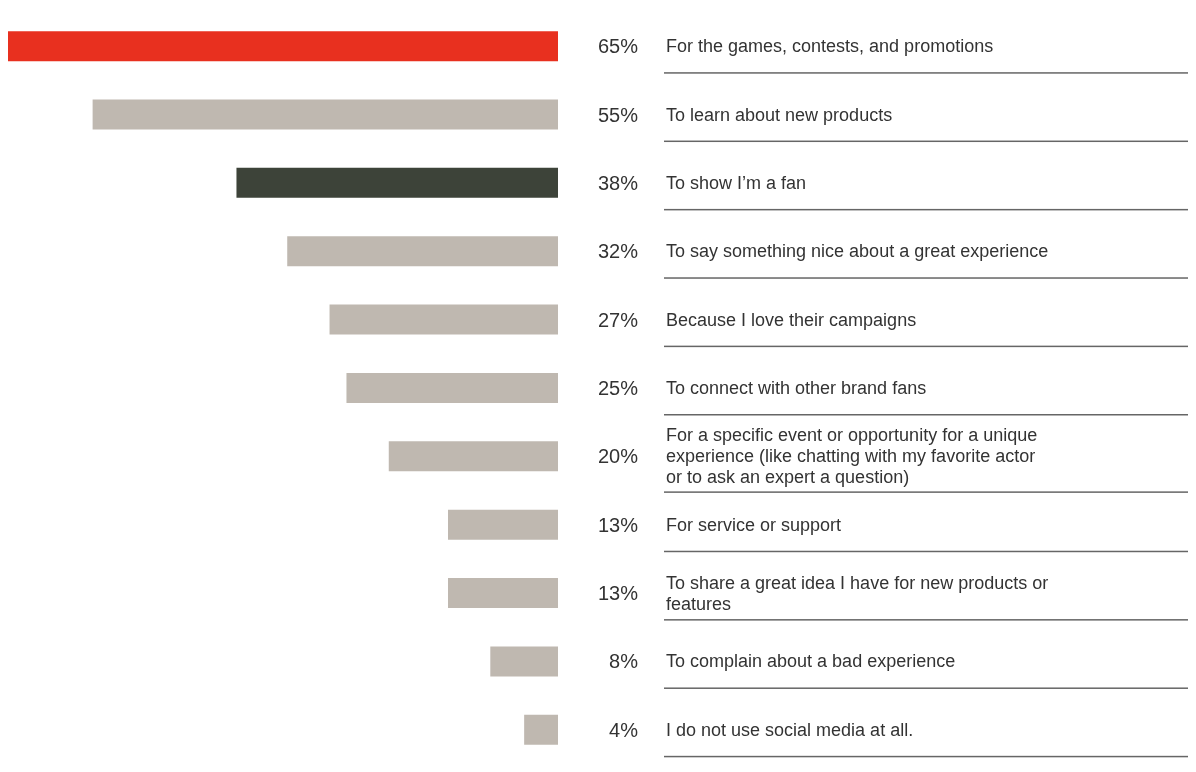  I want to click on y-tick-label: I do not use social media at all., so click(790, 729).